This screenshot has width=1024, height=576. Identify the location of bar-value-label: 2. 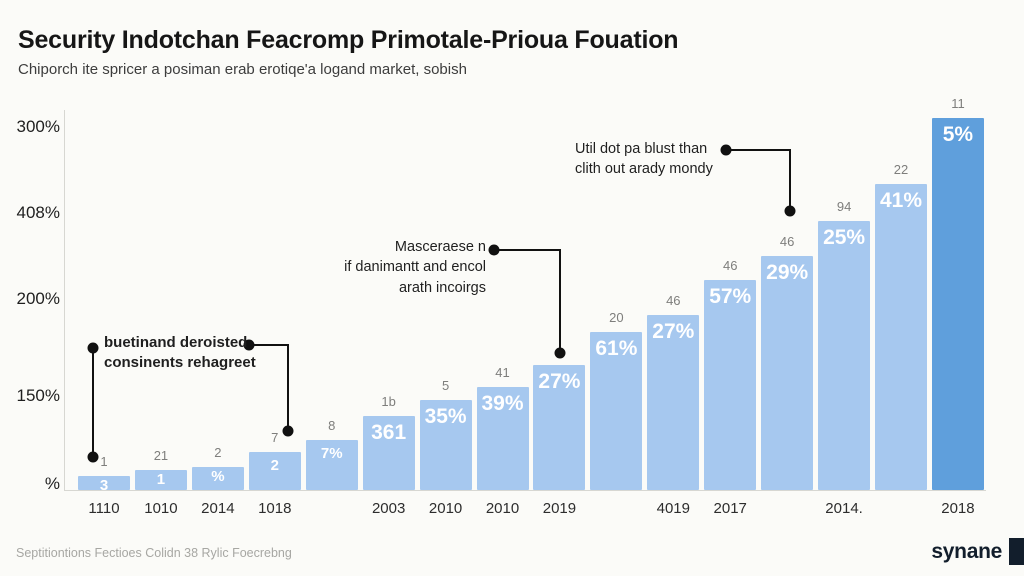
(274, 465).